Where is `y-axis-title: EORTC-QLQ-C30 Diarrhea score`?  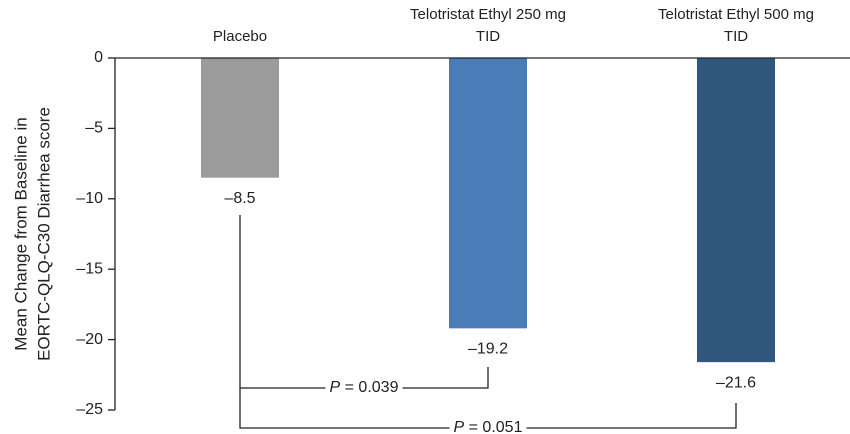 y-axis-title: EORTC-QLQ-C30 Diarrhea score is located at coordinates (43, 234).